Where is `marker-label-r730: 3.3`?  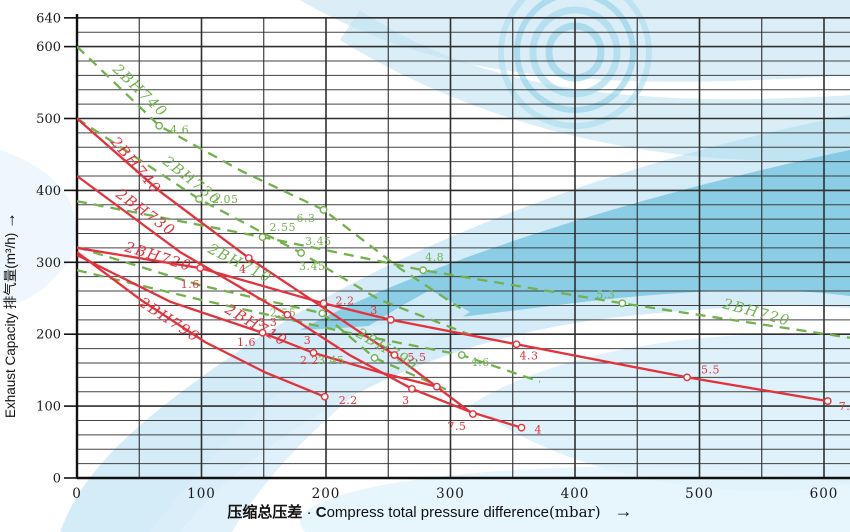
marker-label-r730: 3.3 is located at coordinates (267, 322).